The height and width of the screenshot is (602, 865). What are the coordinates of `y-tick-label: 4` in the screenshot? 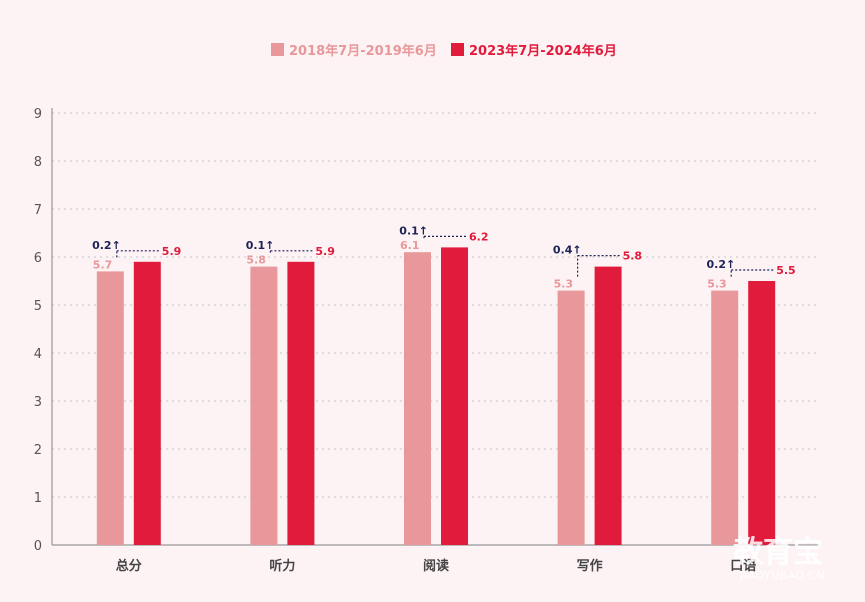 It's located at (38, 354).